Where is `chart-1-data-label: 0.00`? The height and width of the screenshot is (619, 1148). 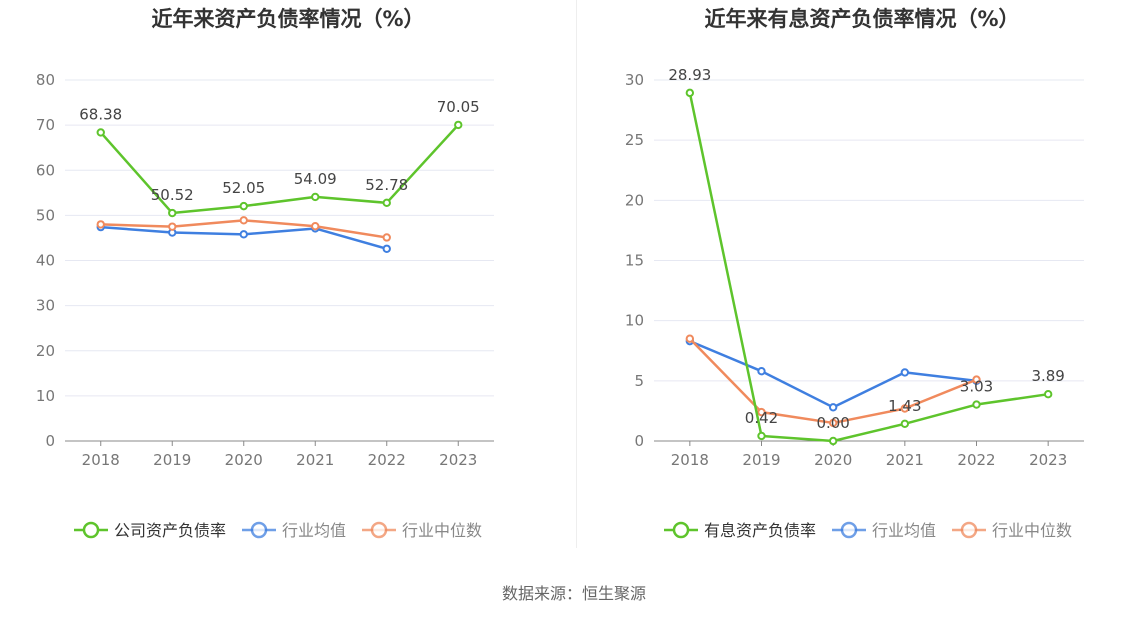
chart-1-data-label: 0.00 is located at coordinates (832, 423).